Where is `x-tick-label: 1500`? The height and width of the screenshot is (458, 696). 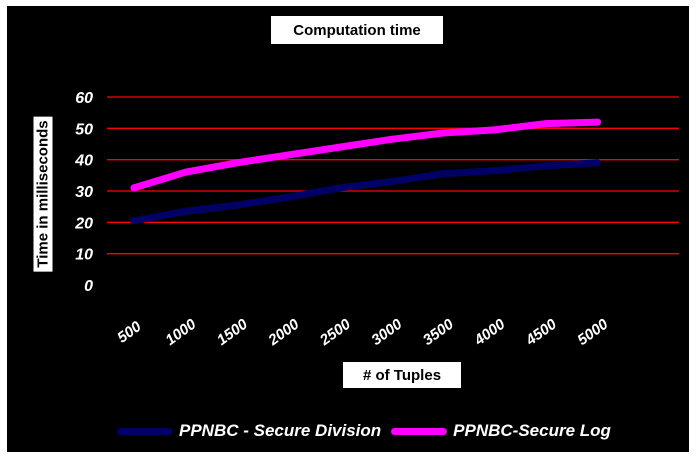
x-tick-label: 1500 is located at coordinates (233, 332).